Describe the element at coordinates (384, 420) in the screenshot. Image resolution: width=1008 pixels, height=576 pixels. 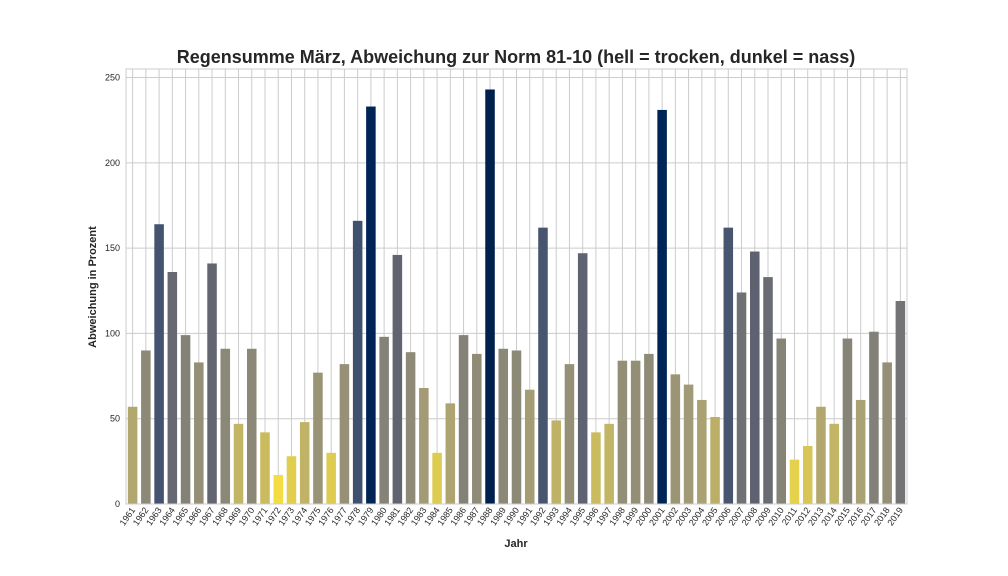
I see `bar-1980` at that location.